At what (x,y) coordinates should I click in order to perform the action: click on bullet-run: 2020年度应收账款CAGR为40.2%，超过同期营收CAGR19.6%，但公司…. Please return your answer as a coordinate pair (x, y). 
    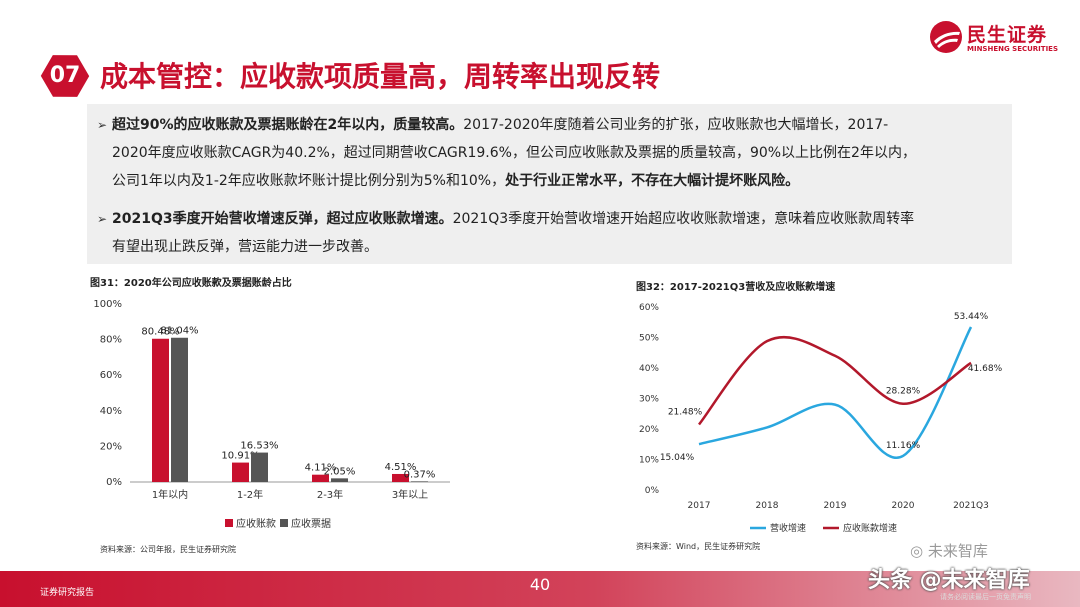
    Looking at the image, I should click on (514, 153).